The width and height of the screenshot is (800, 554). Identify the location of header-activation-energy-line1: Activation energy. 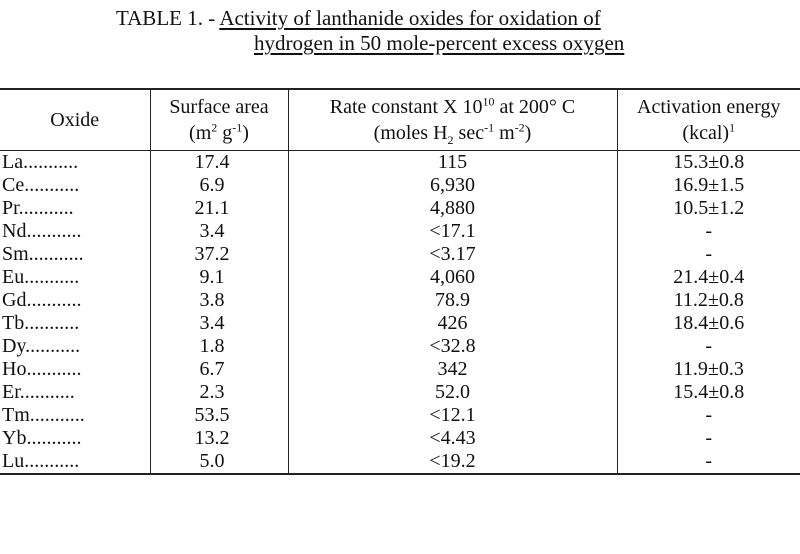
(709, 107).